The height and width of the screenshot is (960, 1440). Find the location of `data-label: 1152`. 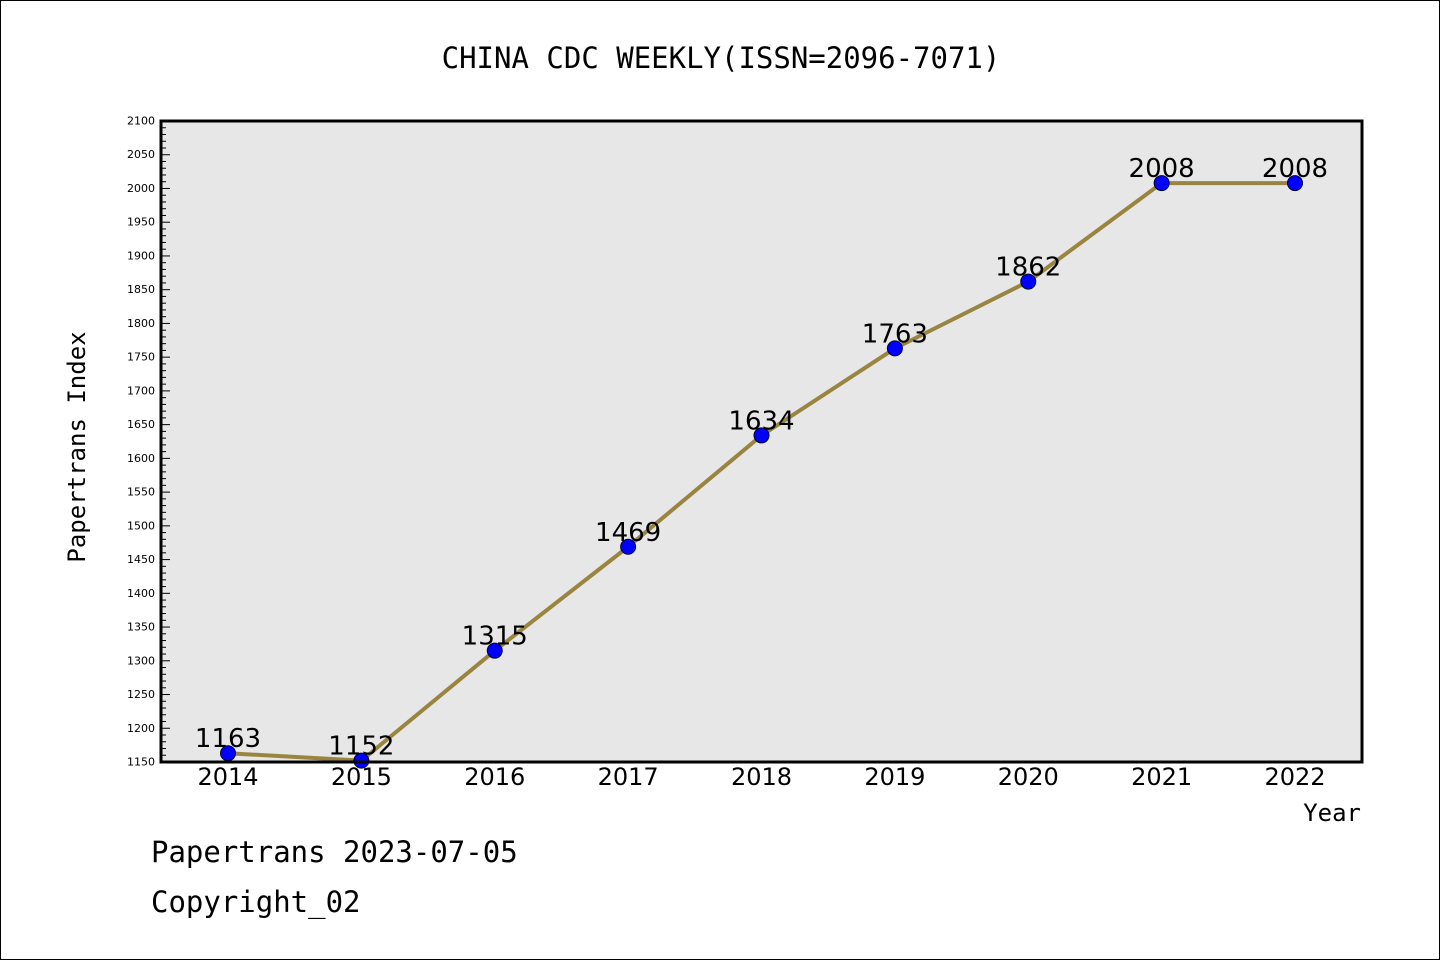

data-label: 1152 is located at coordinates (361, 747).